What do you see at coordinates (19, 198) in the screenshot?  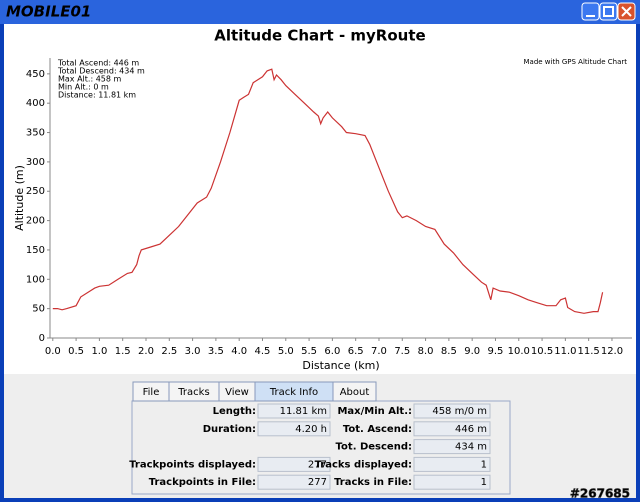 I see `y-axis-label: Altitude (m)` at bounding box center [19, 198].